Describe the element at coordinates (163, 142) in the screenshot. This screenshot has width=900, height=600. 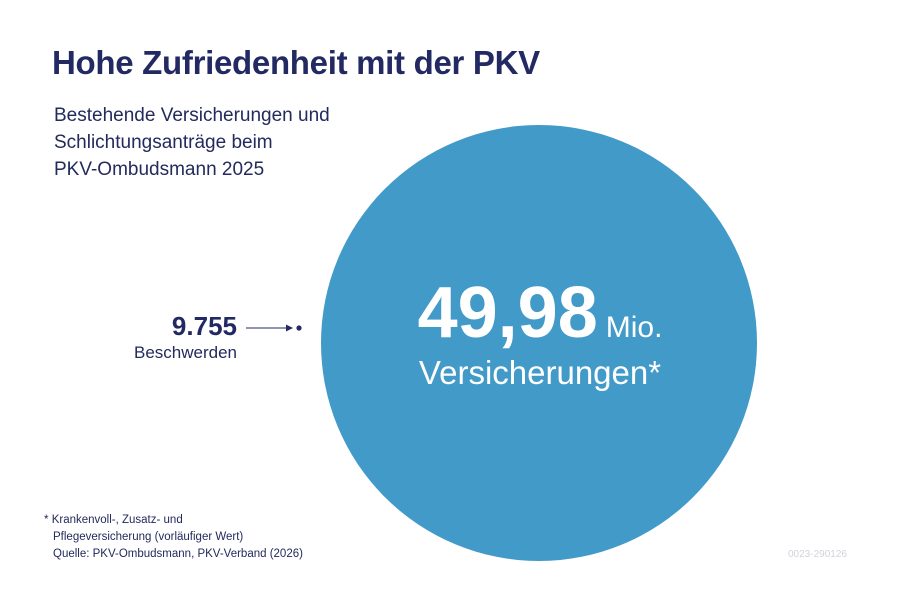
I see `subtitle-line: Schlichtungsanträge beim` at that location.